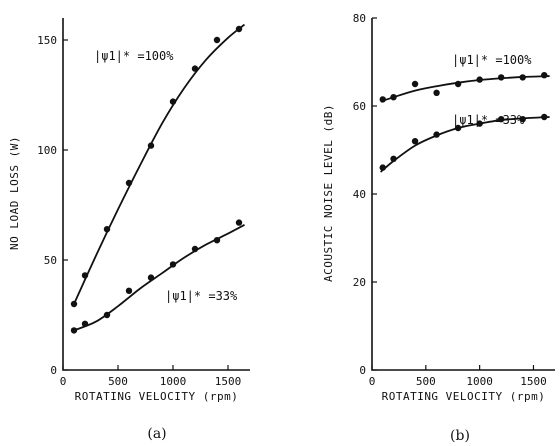 The height and width of the screenshot is (446, 560). Describe the element at coordinates (328, 193) in the screenshot. I see `y-axis-label: ACOUSTIC NOISE LEVEL (dB)` at that location.